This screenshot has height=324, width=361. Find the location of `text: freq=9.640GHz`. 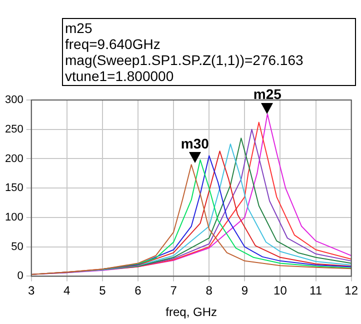

text: freq=9.640GHz is located at coordinates (113, 44).